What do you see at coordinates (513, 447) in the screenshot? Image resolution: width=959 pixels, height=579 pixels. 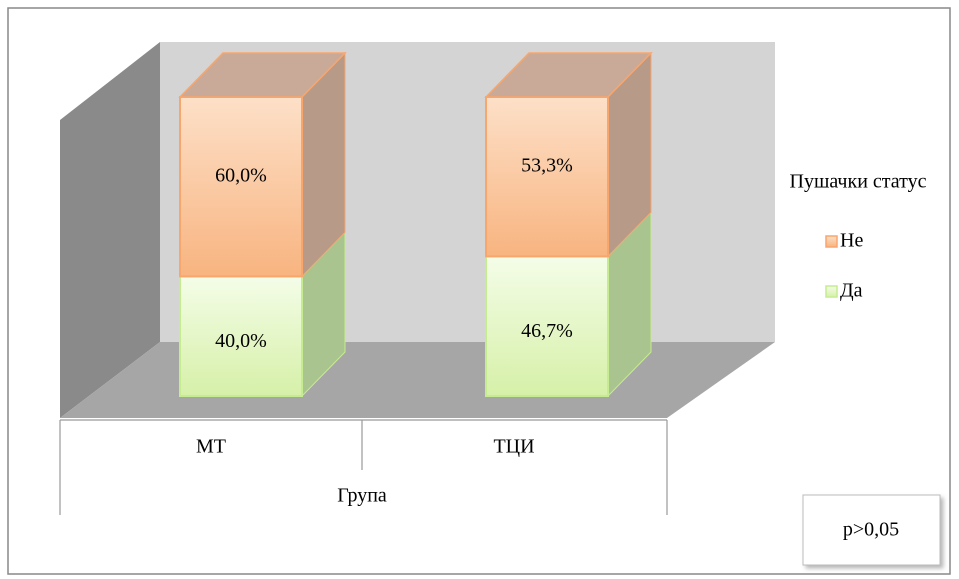 I see `x-tick-label: ТЦИ` at bounding box center [513, 447].